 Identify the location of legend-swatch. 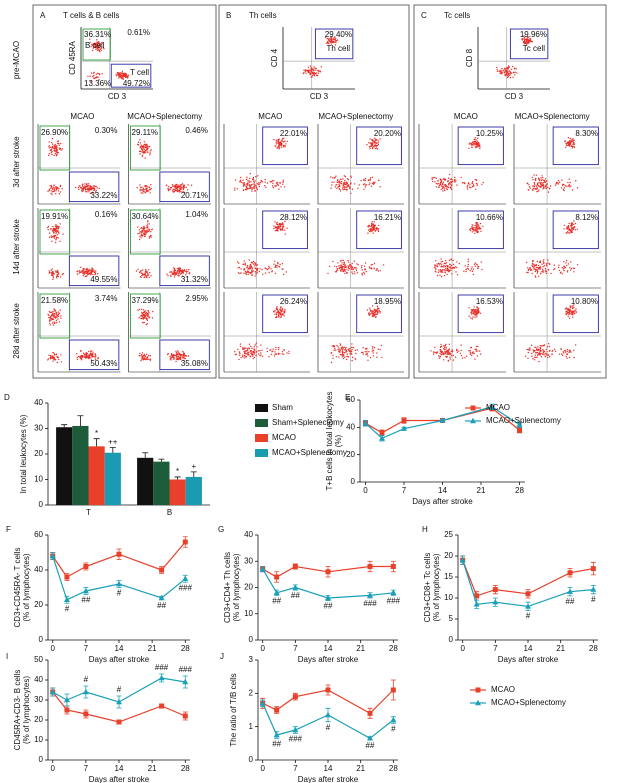
(261, 453).